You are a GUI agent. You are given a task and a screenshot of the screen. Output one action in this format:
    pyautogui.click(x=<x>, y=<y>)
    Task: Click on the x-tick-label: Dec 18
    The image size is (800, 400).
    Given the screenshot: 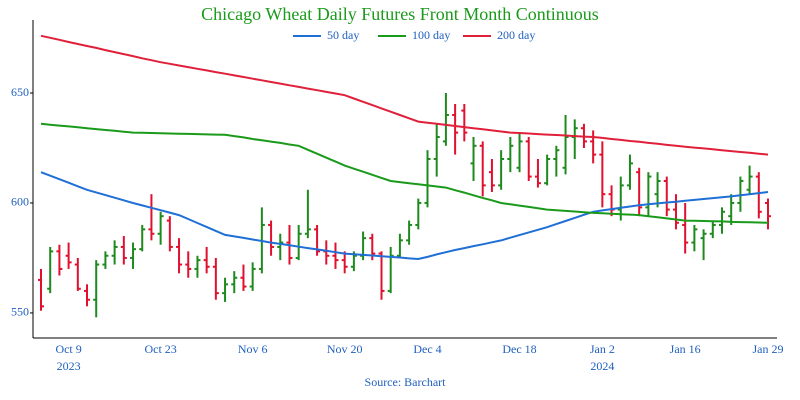 What is the action you would take?
    pyautogui.click(x=519, y=349)
    